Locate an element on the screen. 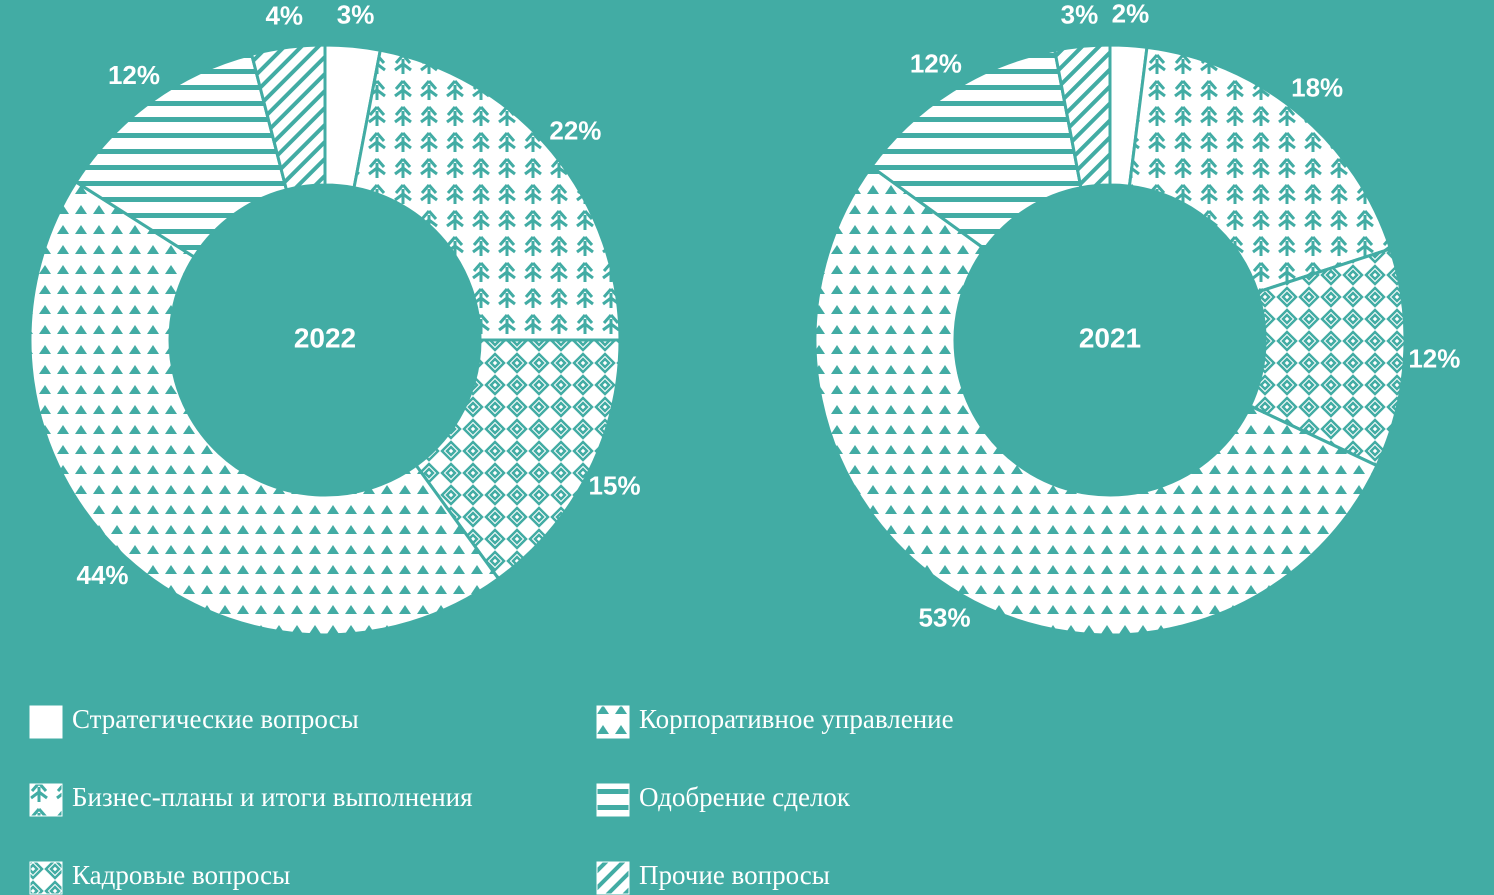  center-label: 2021 is located at coordinates (1110, 337).